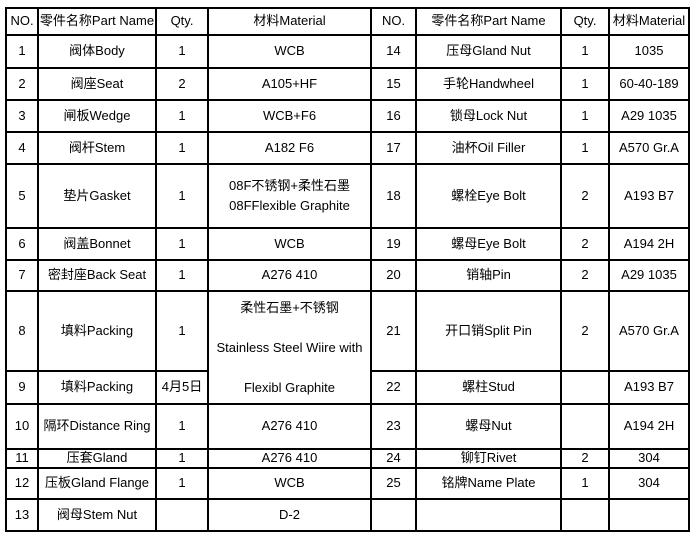 Image resolution: width=692 pixels, height=536 pixels. What do you see at coordinates (23, 245) in the screenshot?
I see `cell-no: 6` at bounding box center [23, 245].